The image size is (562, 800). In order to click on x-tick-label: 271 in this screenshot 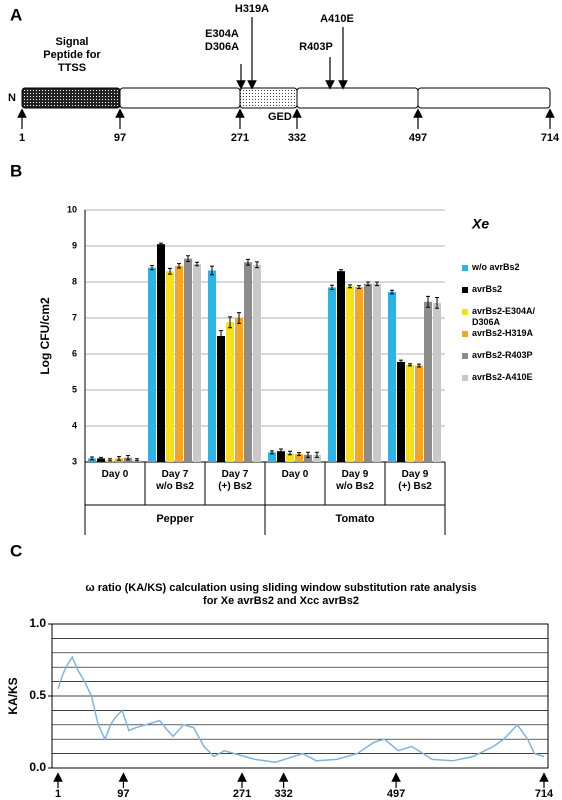, I will do `click(242, 794)`.